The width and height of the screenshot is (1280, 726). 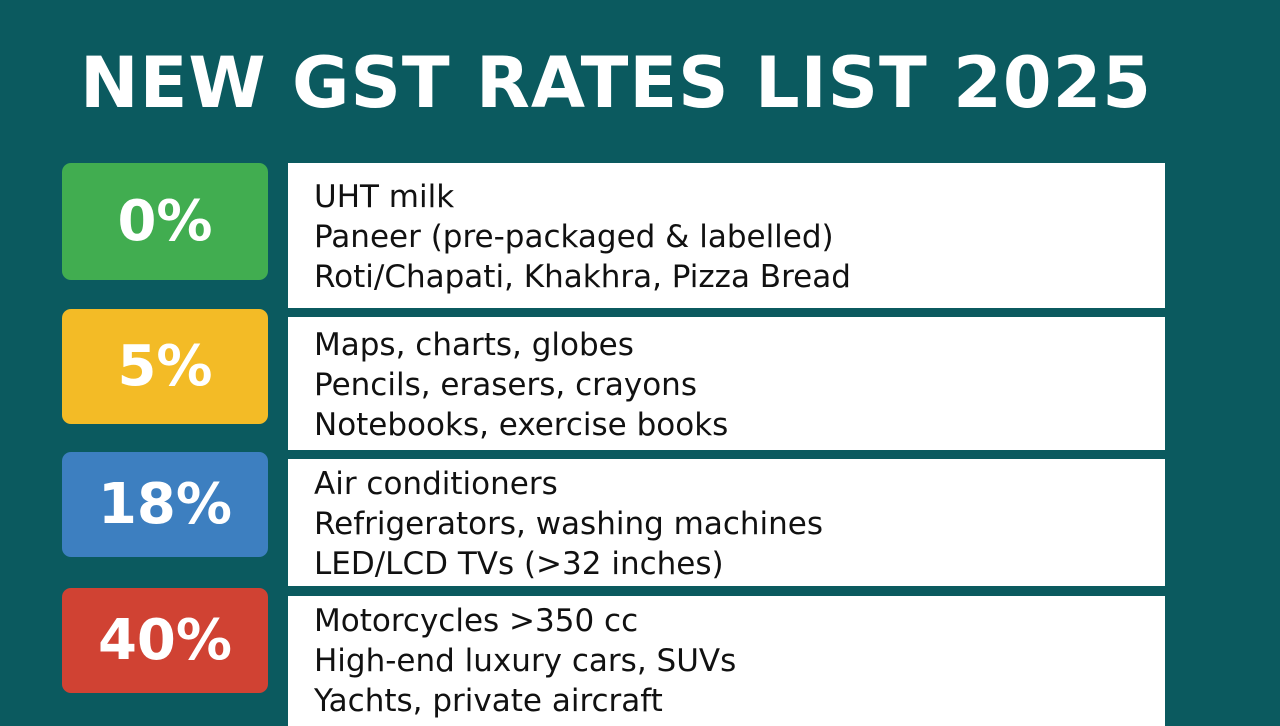 I want to click on list-item: Roti/Chapati, Khakhra, Pizza Bread, so click(x=582, y=277).